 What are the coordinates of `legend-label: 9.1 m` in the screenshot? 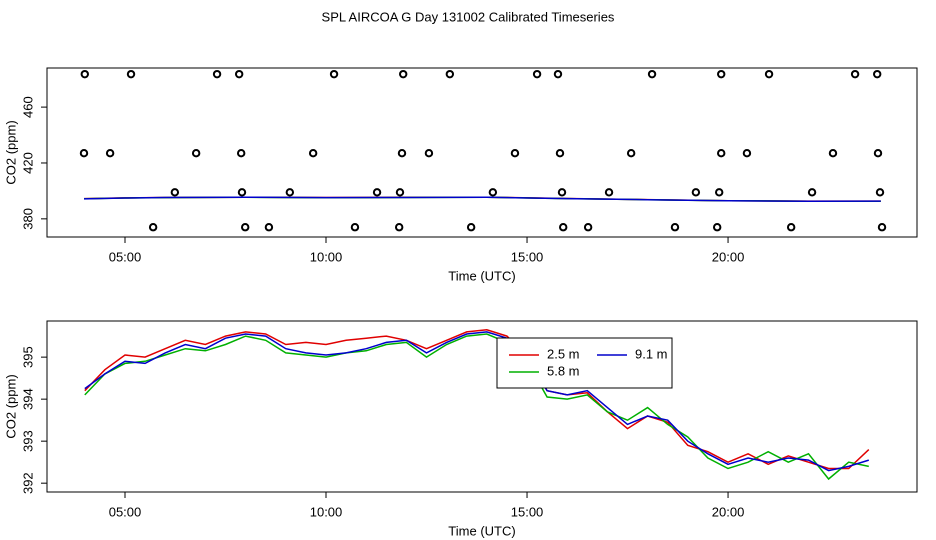 It's located at (651, 353).